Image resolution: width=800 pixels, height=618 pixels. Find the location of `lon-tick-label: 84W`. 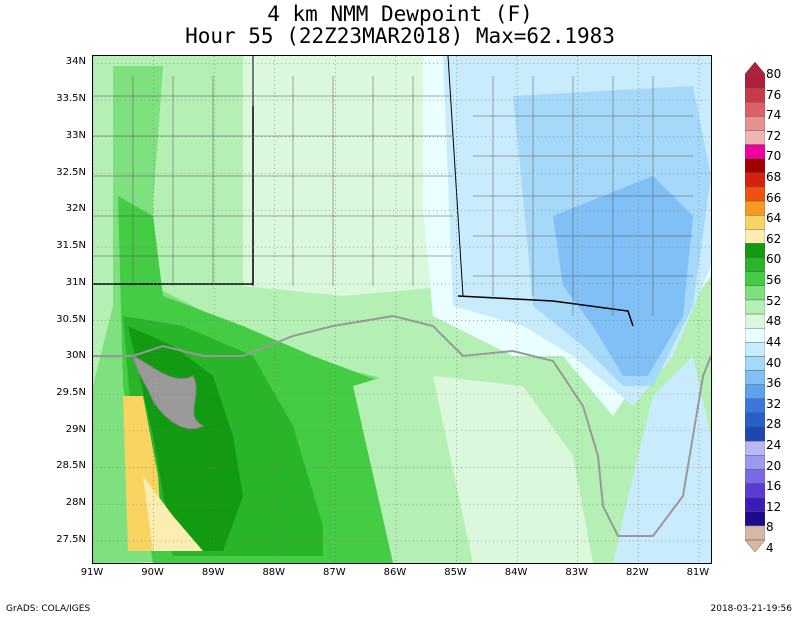

lon-tick-label: 84W is located at coordinates (516, 572).